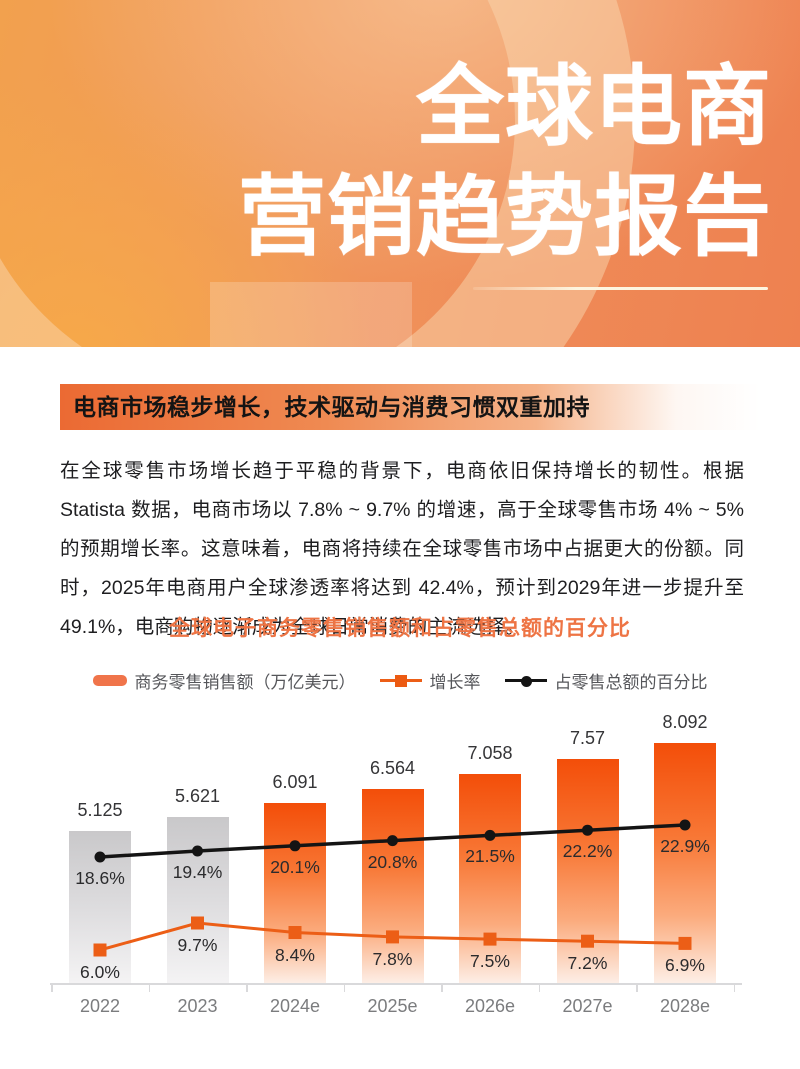  Describe the element at coordinates (490, 878) in the screenshot. I see `bar-2026e` at that location.